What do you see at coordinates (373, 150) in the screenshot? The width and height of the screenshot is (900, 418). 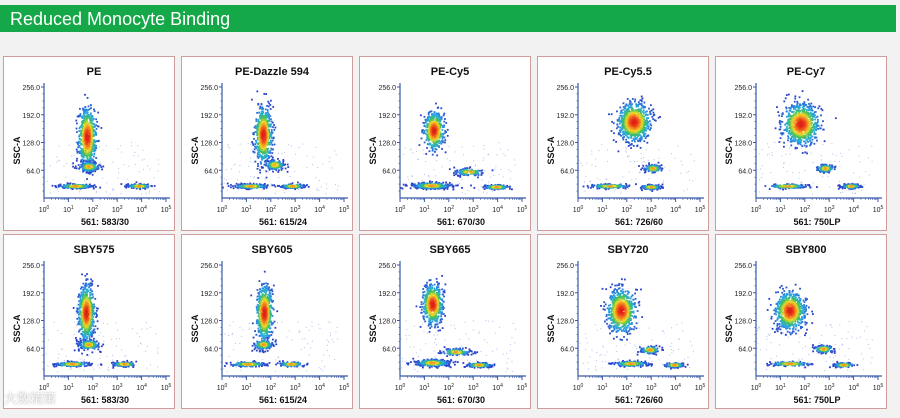 I see `y-axis-label: SSC-A` at bounding box center [373, 150].